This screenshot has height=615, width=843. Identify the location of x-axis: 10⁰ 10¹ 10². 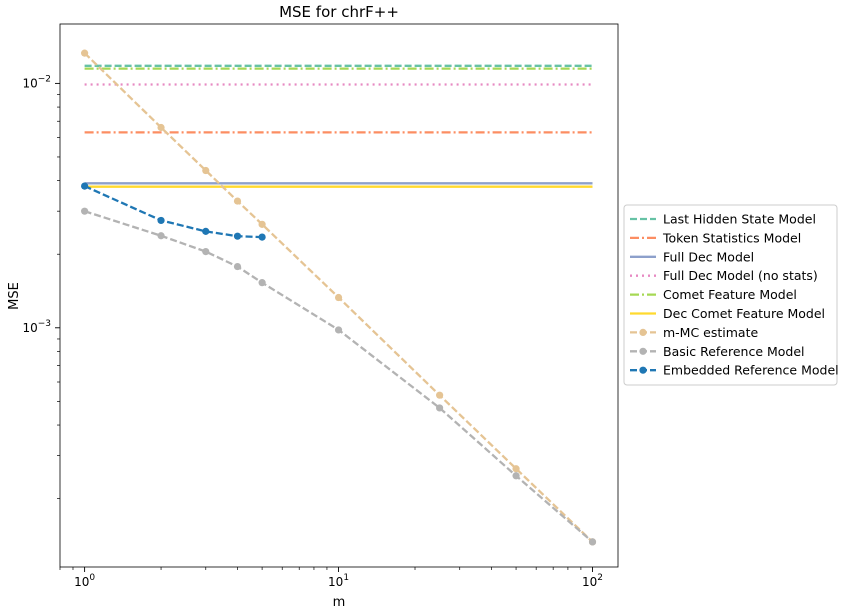
(331, 578).